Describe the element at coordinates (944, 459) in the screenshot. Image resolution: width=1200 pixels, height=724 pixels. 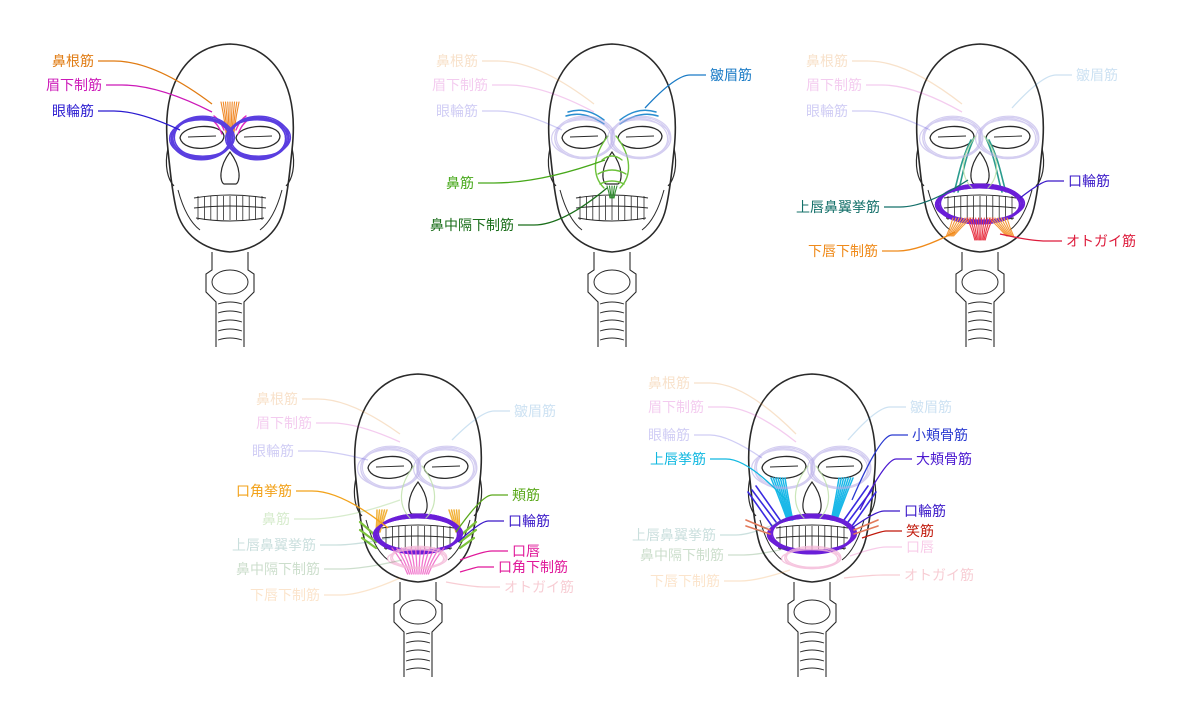
I see `muscle-label: 大頬骨筋` at that location.